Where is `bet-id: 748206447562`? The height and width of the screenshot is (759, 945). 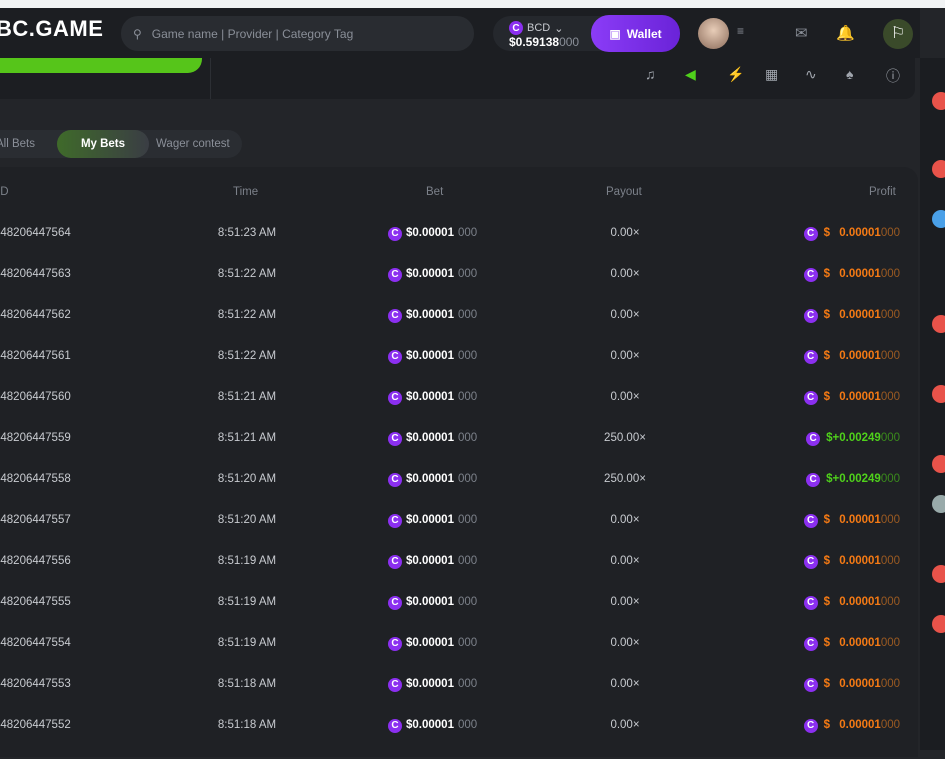 bet-id: 748206447562 is located at coordinates (35, 315).